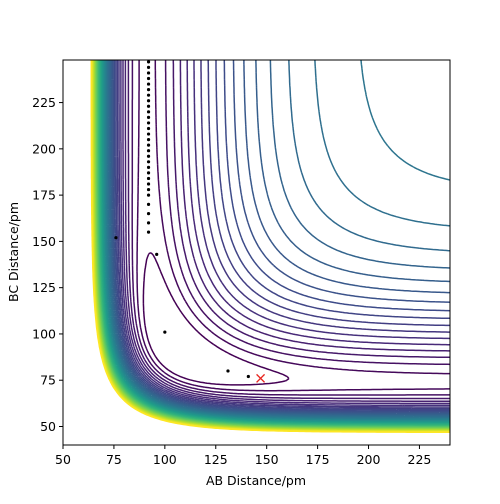 The height and width of the screenshot is (504, 500). What do you see at coordinates (216, 459) in the screenshot?
I see `x-tick-label: 125` at bounding box center [216, 459].